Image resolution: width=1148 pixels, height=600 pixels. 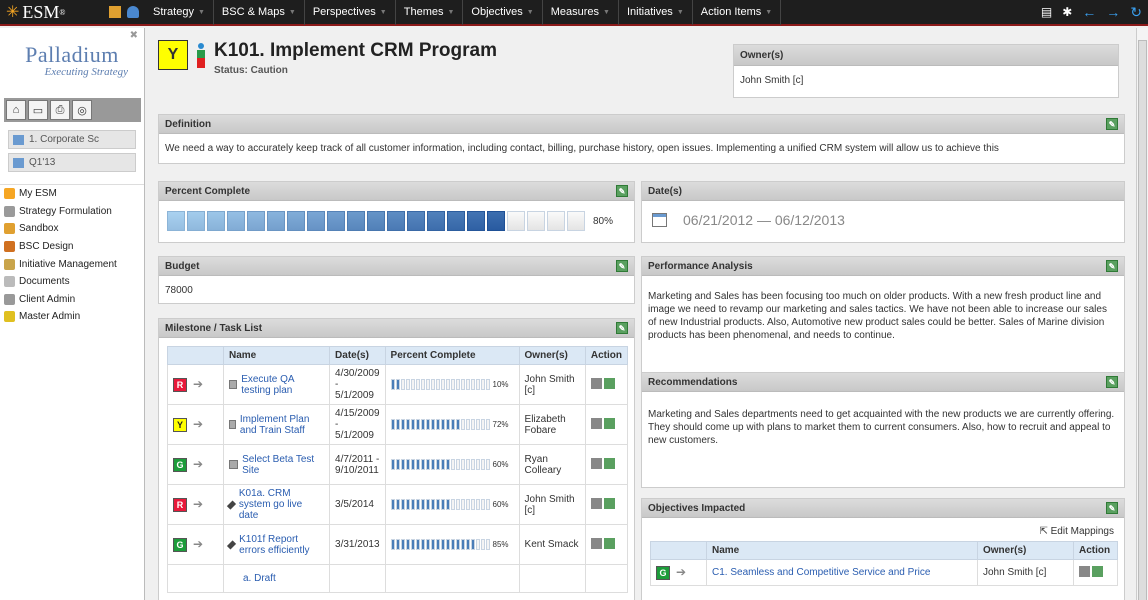 I want to click on task-name-link: Select Beta Test Site, so click(x=278, y=464).